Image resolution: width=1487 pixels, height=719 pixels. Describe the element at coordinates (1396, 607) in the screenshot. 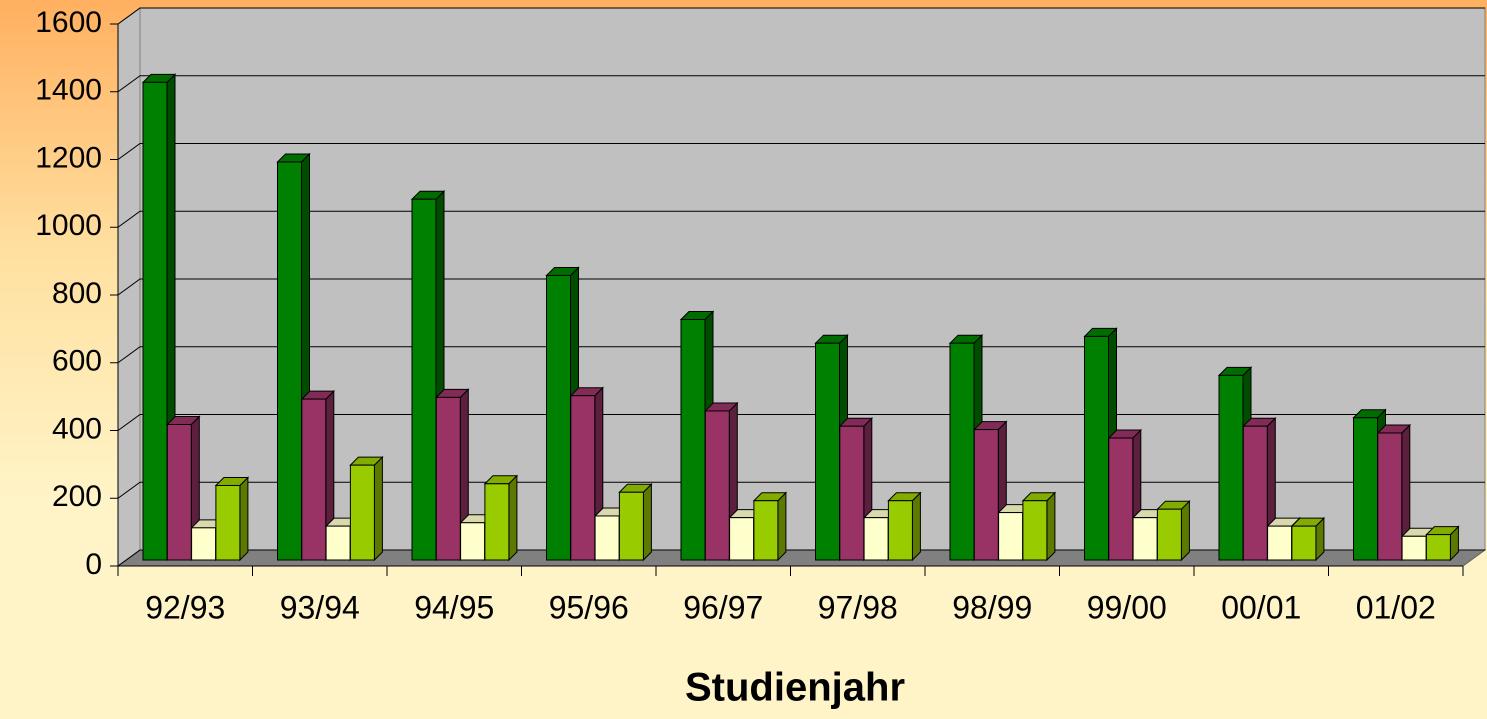

I see `x-tick-label: 01/02` at that location.